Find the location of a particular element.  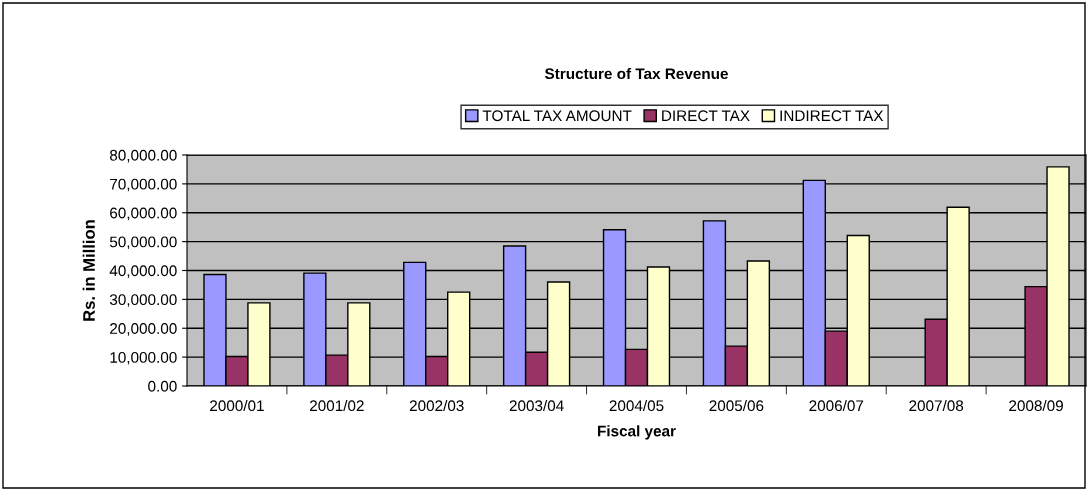

y-tick-label: 60,000.00 is located at coordinates (143, 214).